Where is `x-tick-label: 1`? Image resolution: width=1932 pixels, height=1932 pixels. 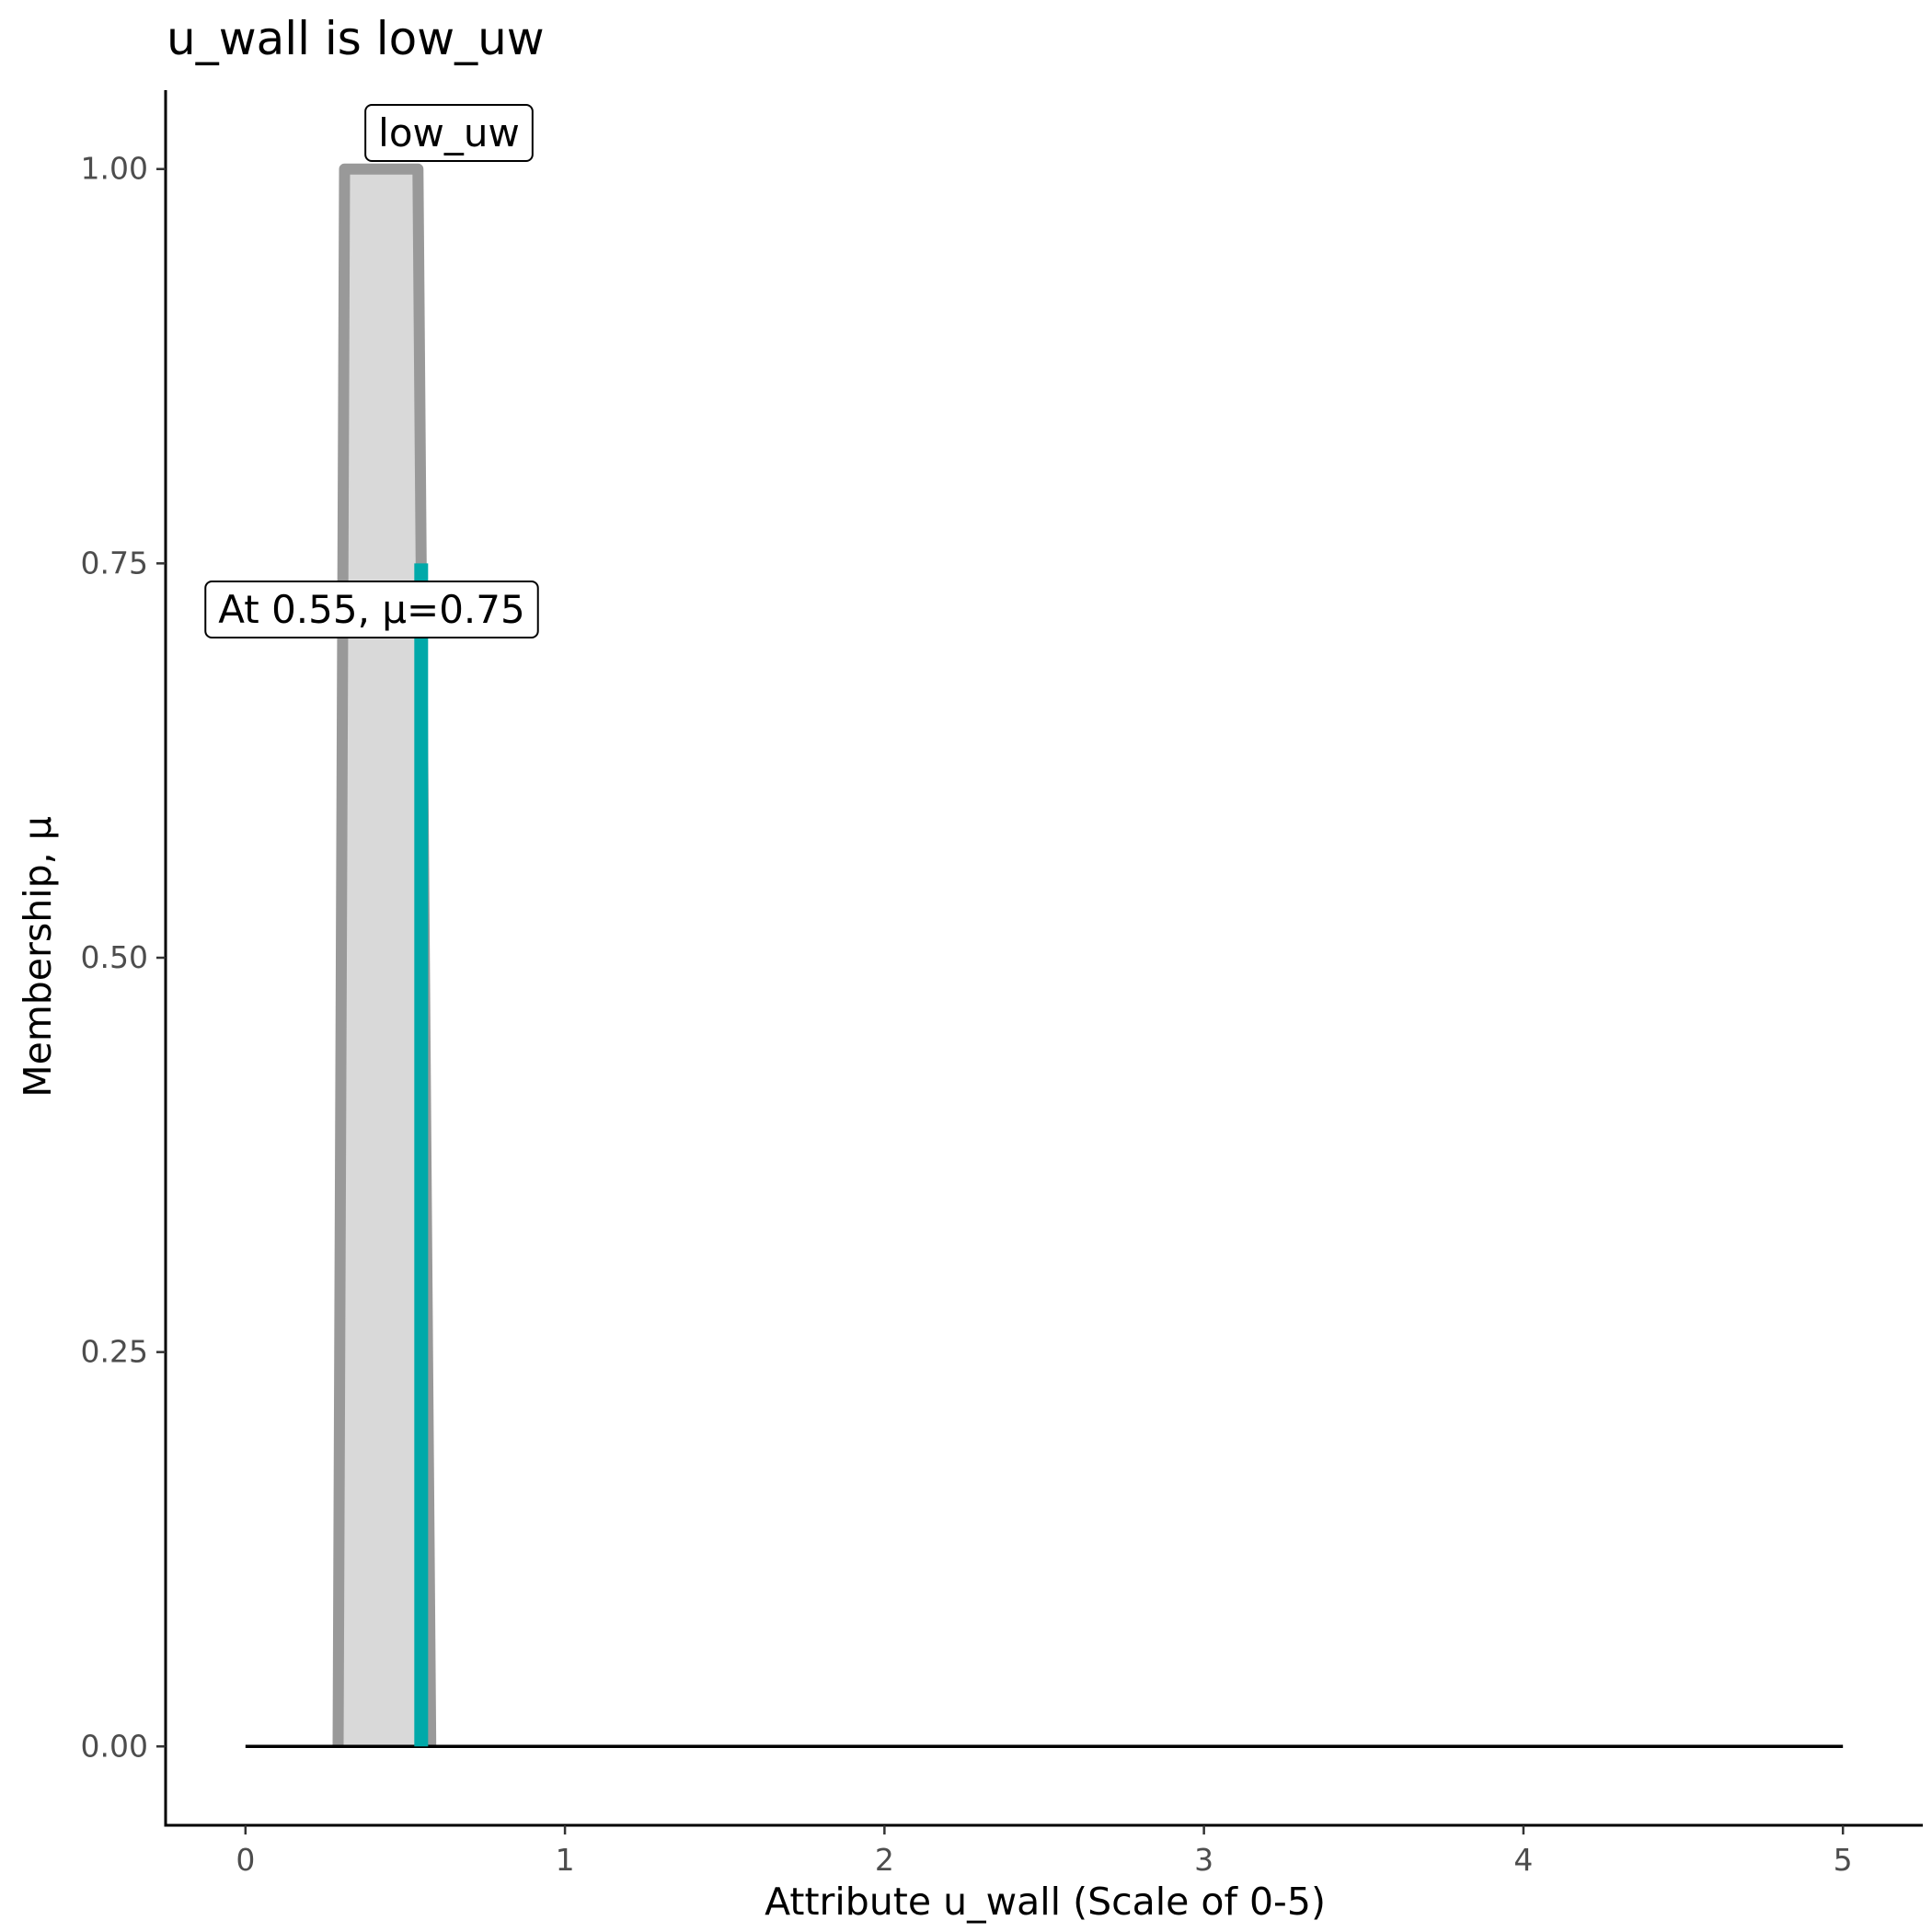 x-tick-label: 1 is located at coordinates (565, 1860).